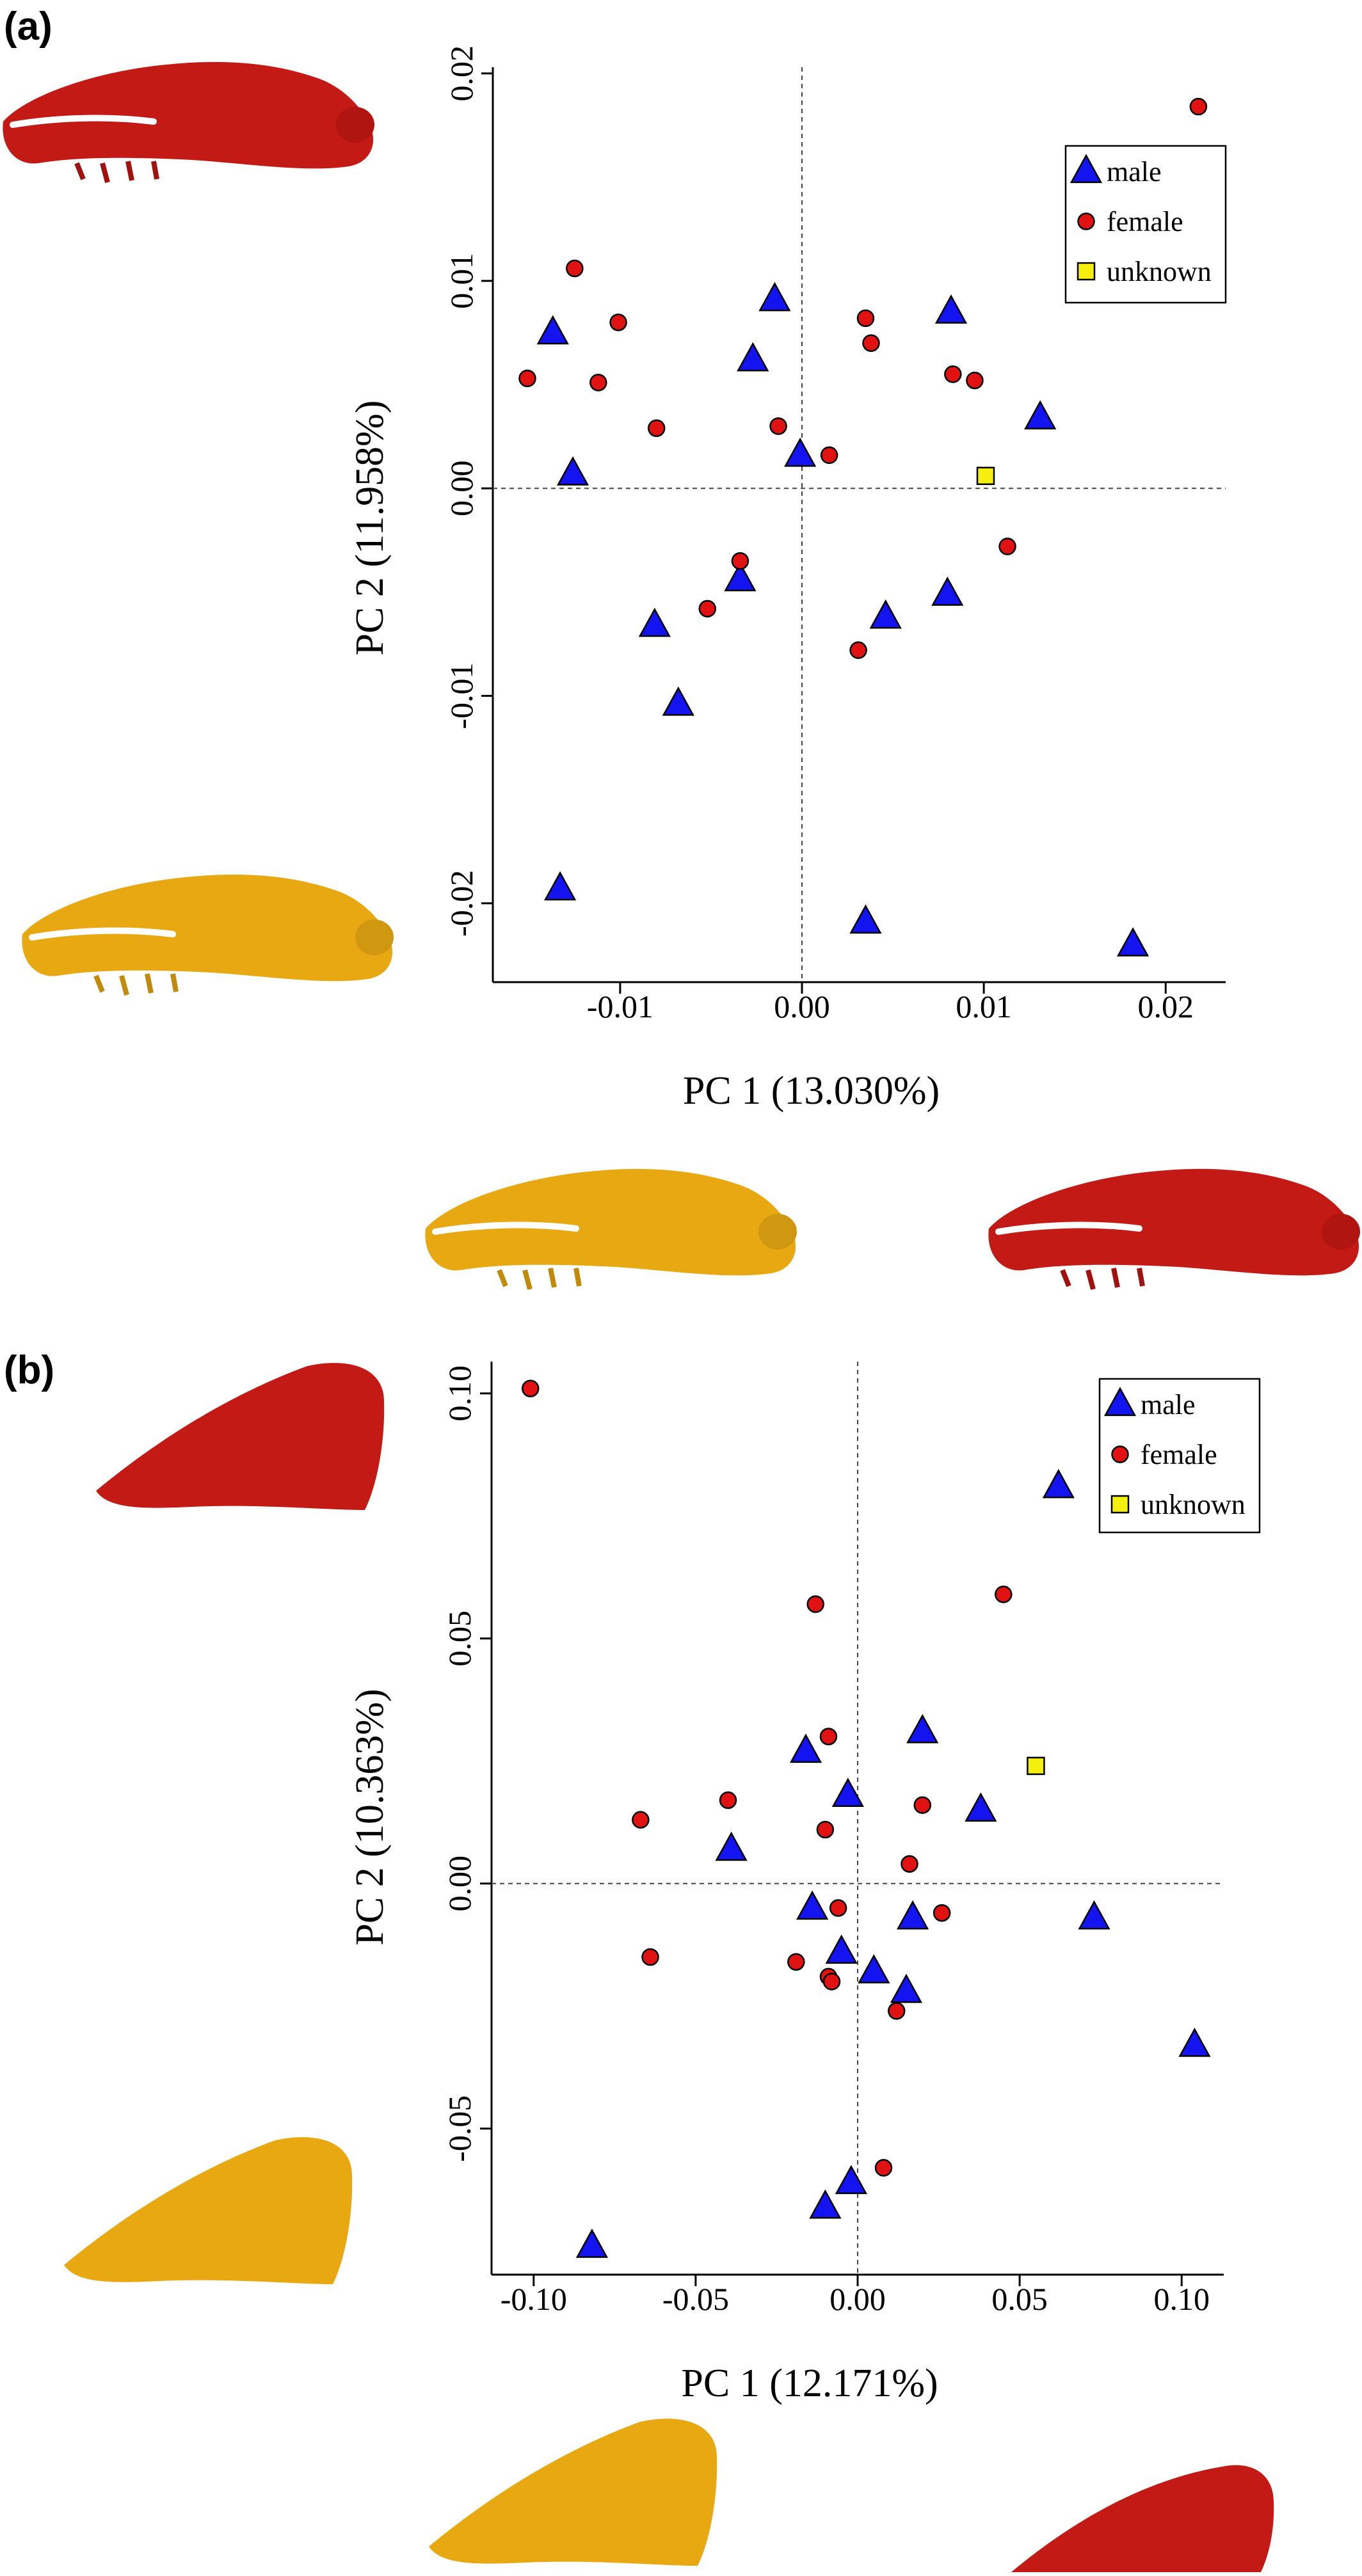  I want to click on x-tick-label-b-0: -0.10, so click(534, 2299).